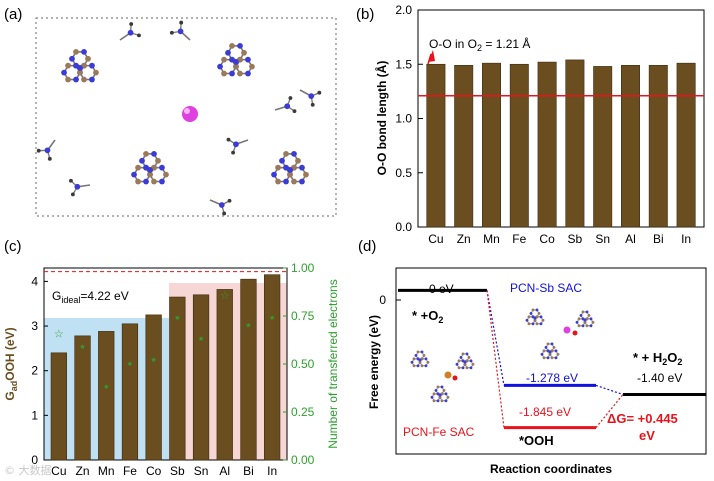 The image size is (714, 481). I want to click on chart-b-xtick-label: Sn, so click(602, 239).